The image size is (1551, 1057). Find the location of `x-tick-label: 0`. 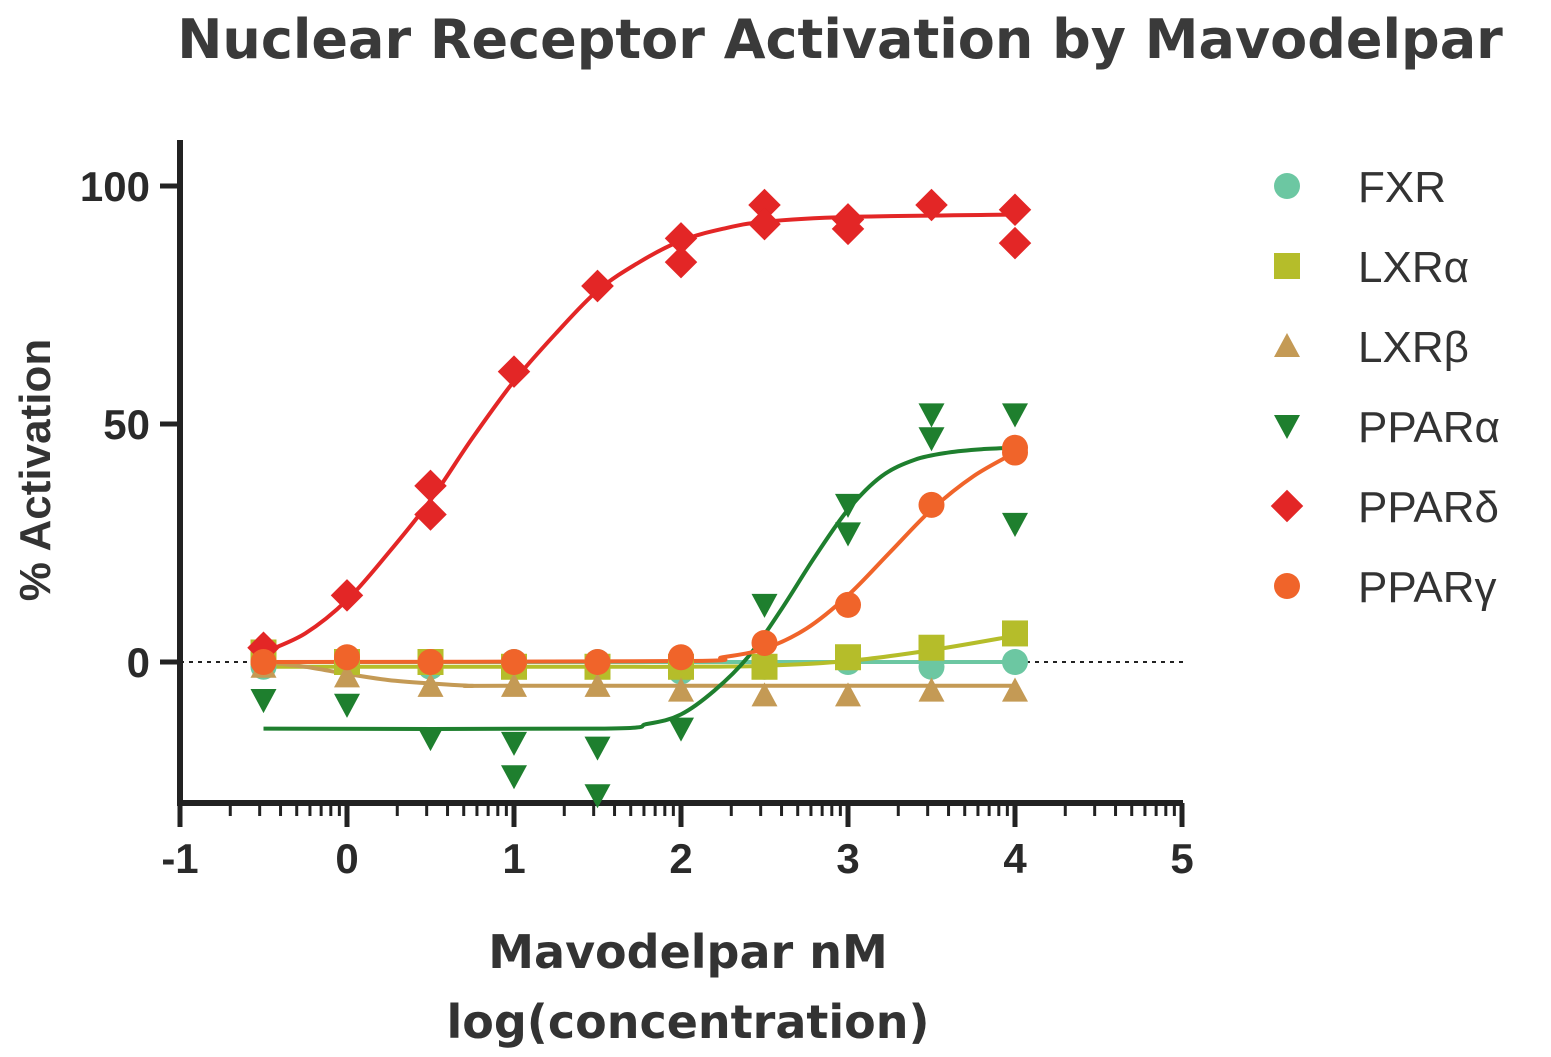

x-tick-label: 0 is located at coordinates (346, 858).